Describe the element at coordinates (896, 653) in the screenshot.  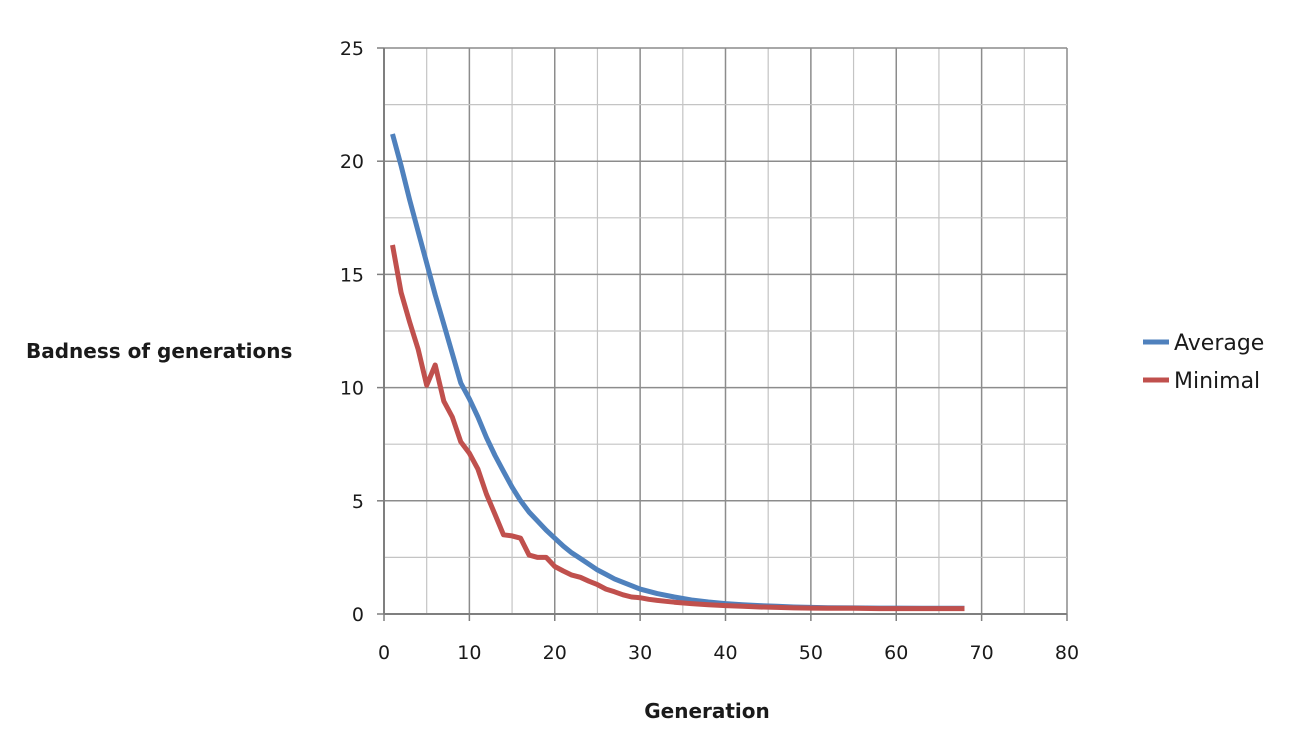
I see `x-tick-label: 60` at that location.